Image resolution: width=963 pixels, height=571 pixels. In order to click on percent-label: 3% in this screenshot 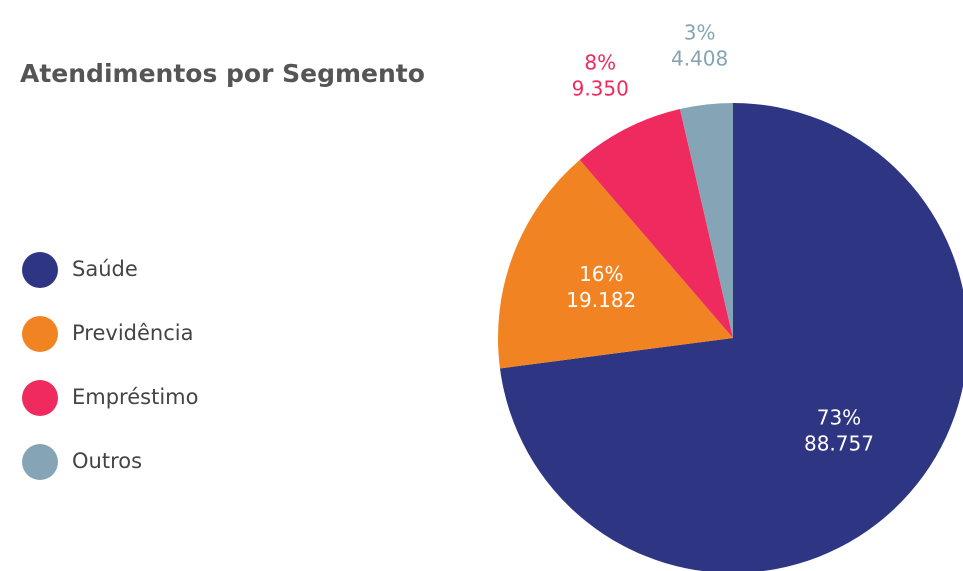, I will do `click(700, 33)`.